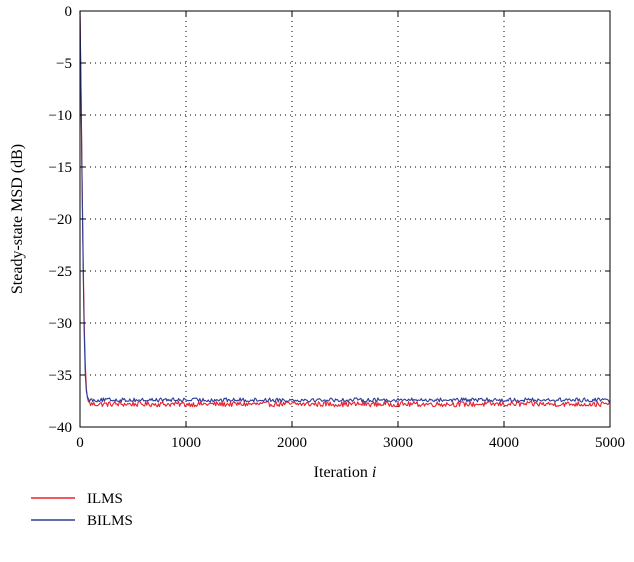 The height and width of the screenshot is (562, 634). I want to click on y-tick-label: −20, so click(60, 220).